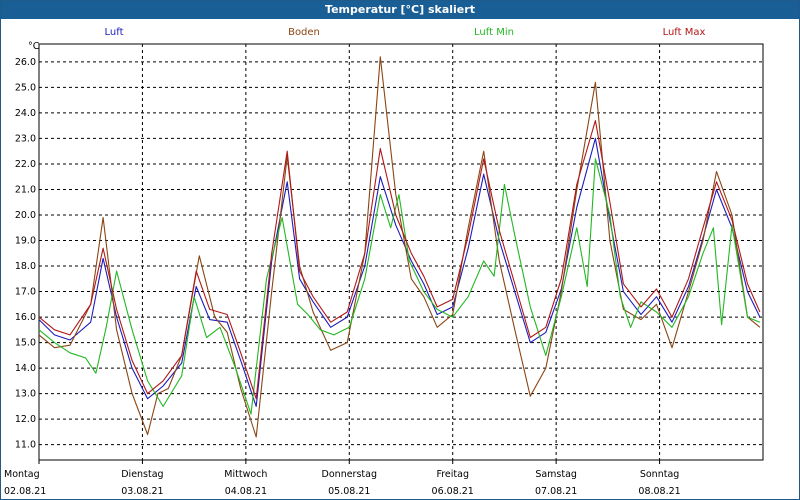  I want to click on y-tick-label: 11.0, so click(25, 445).